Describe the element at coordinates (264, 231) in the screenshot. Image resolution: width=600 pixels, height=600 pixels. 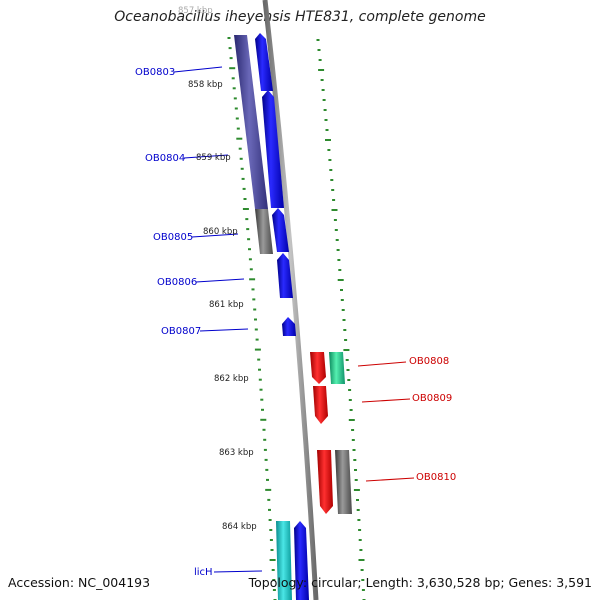
I see `gene-block-gray` at that location.